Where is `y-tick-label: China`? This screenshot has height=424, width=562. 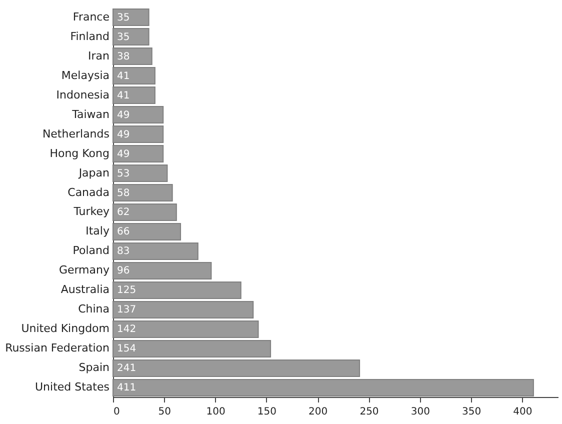 y-tick-label: China is located at coordinates (94, 309).